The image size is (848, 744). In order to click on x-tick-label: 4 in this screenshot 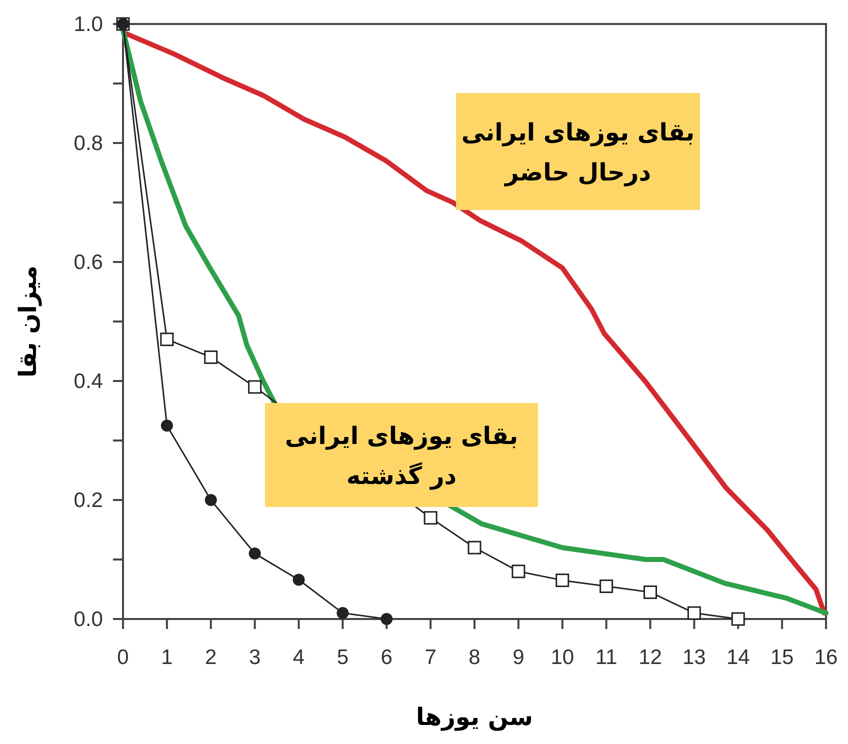, I will do `click(298, 657)`.